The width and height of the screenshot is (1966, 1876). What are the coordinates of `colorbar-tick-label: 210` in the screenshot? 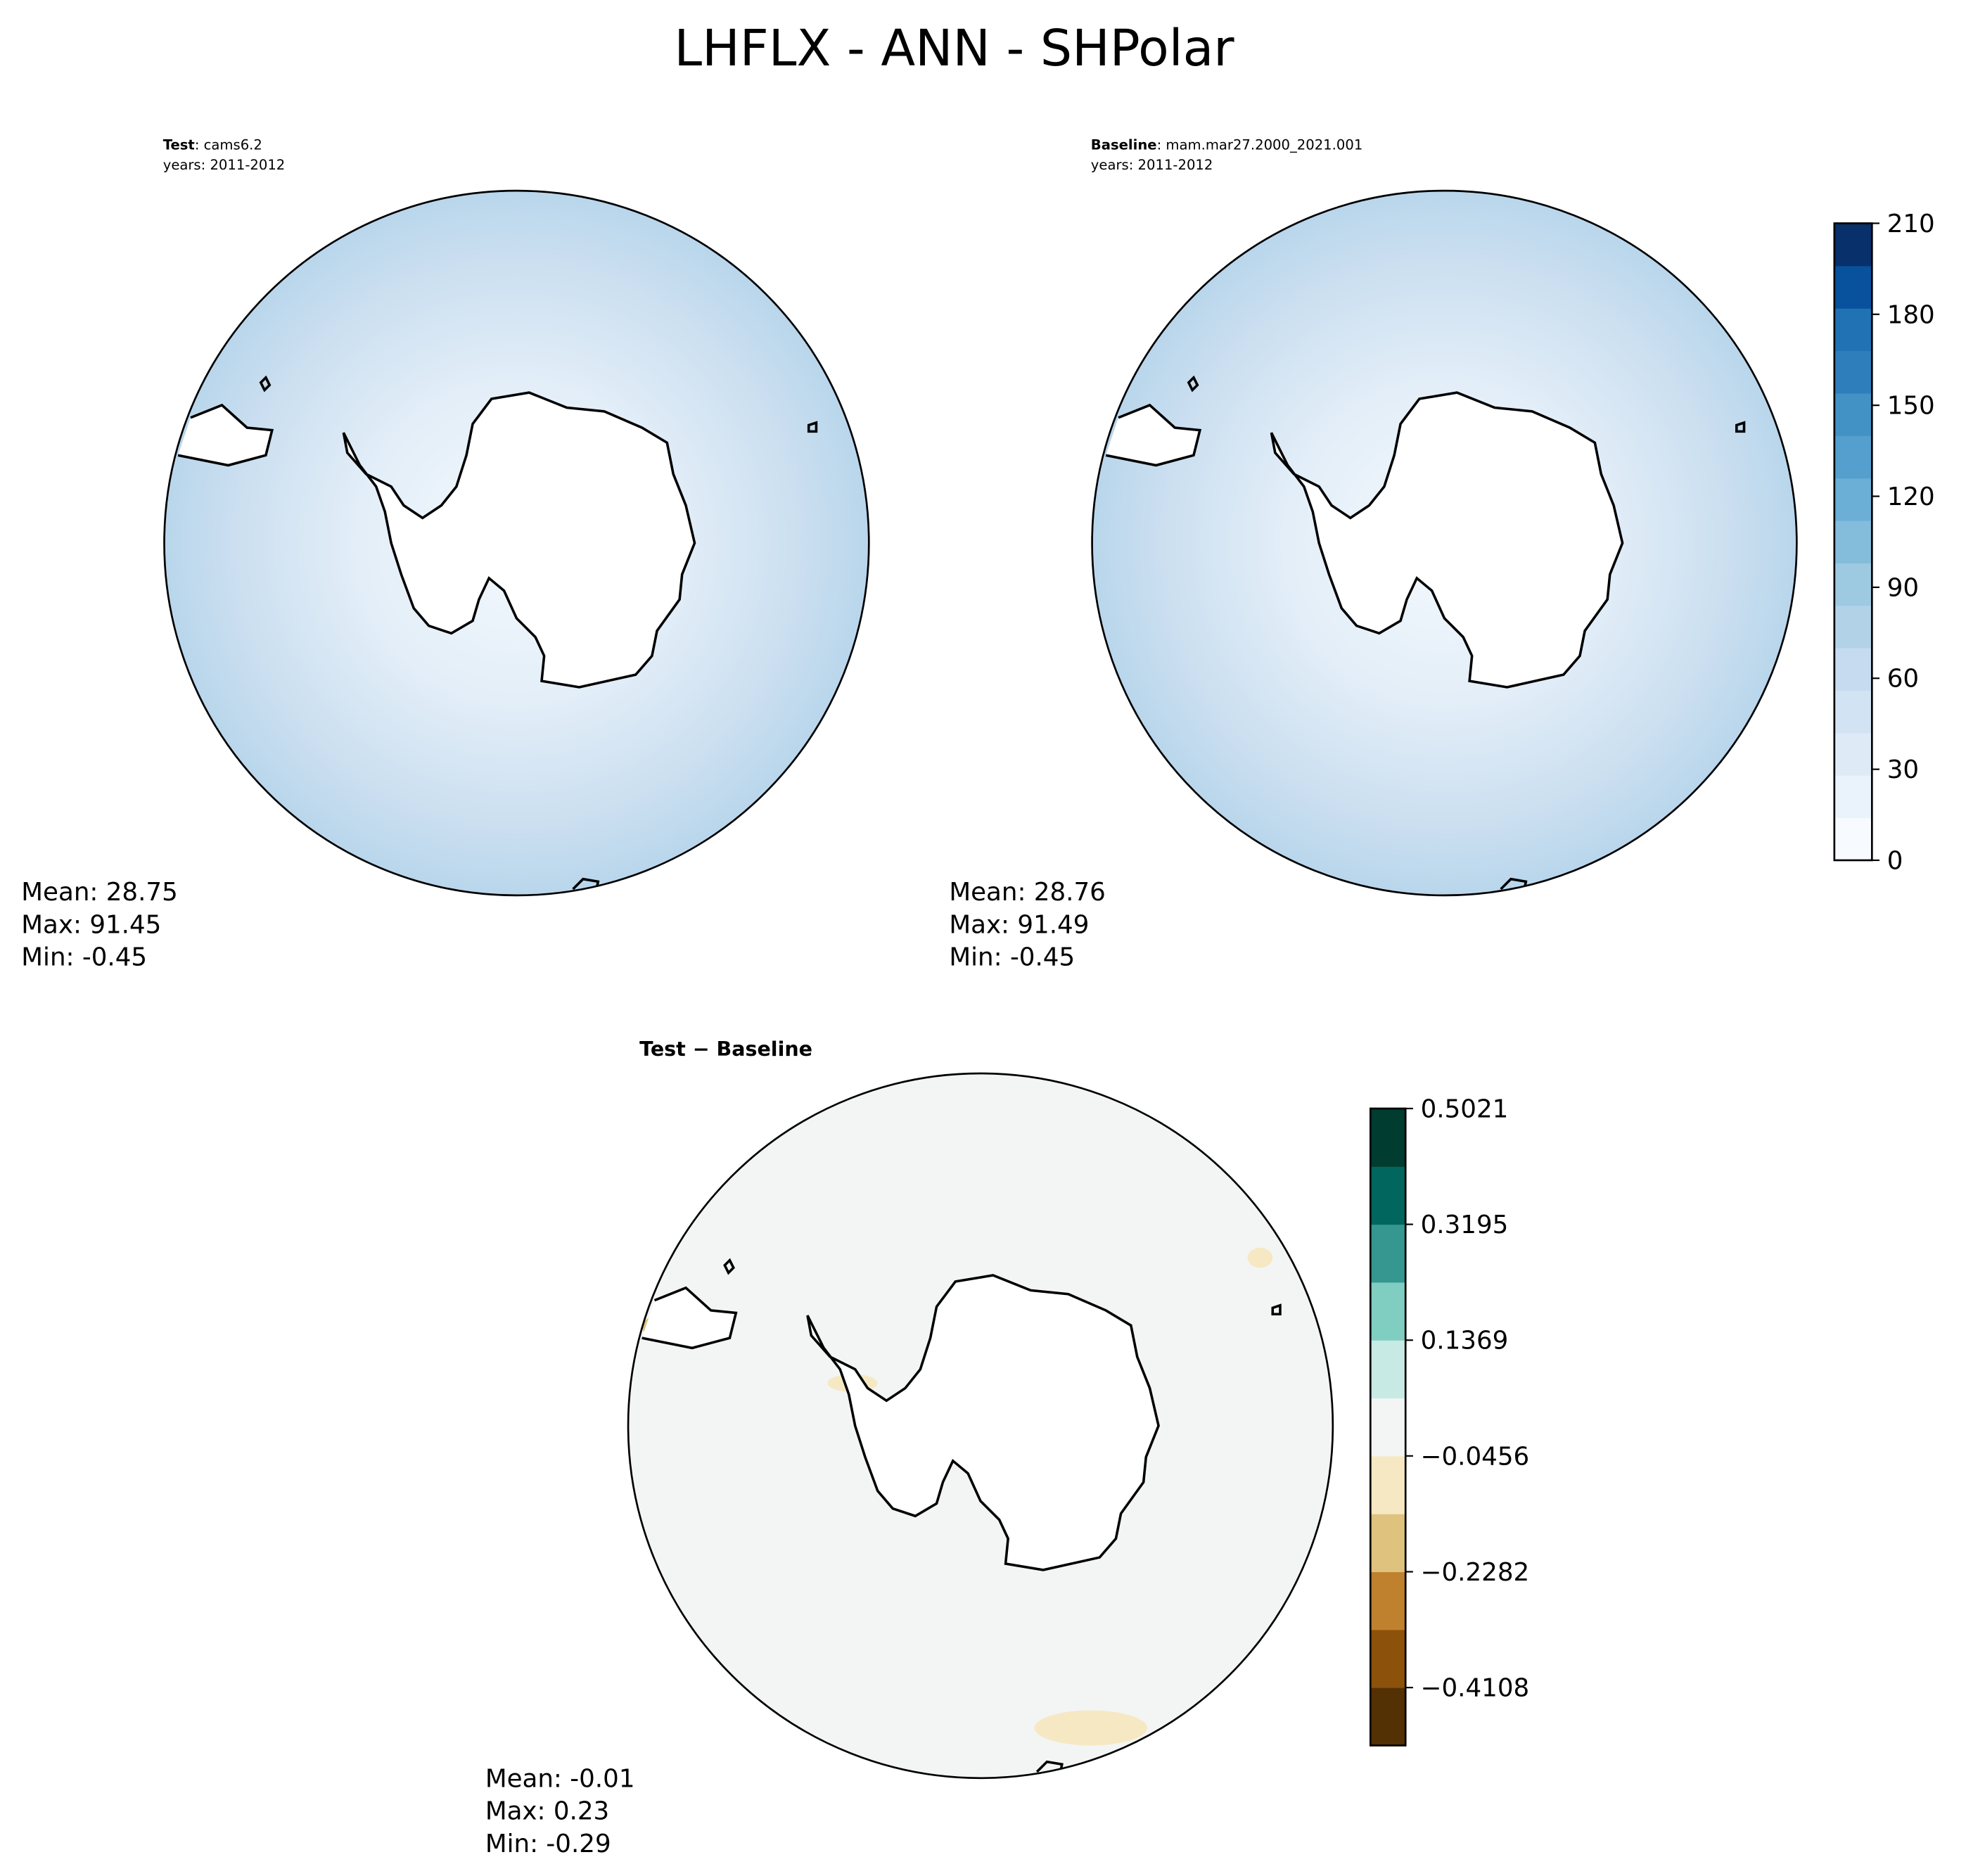 It's located at (1911, 224).